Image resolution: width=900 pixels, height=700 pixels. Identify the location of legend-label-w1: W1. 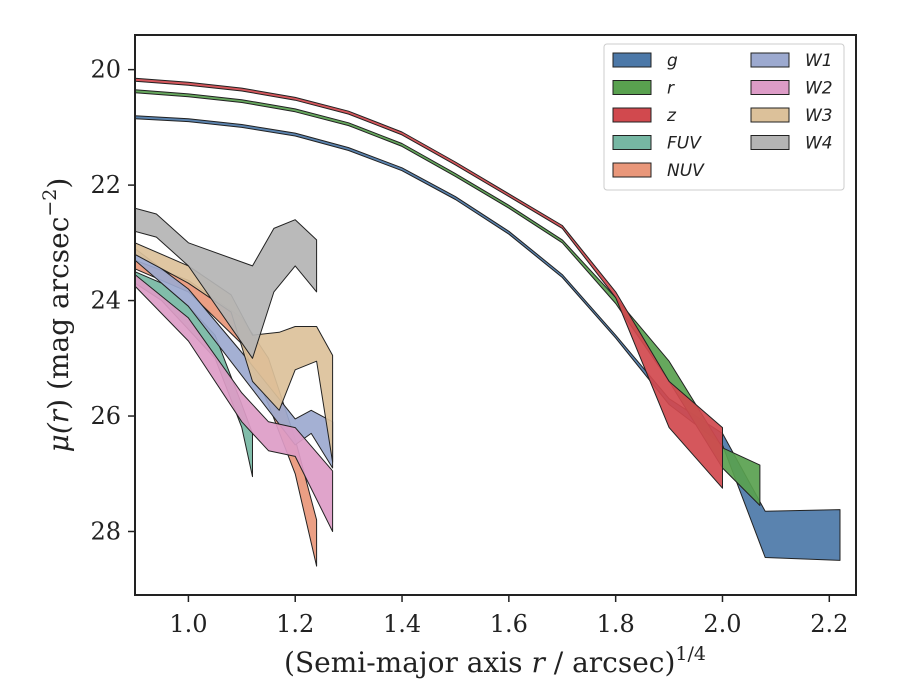
(819, 61).